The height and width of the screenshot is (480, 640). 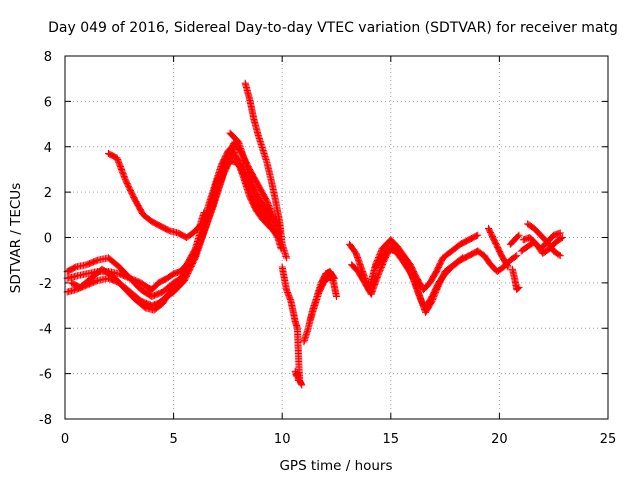 I want to click on y-tick-label: 6, so click(x=48, y=102).